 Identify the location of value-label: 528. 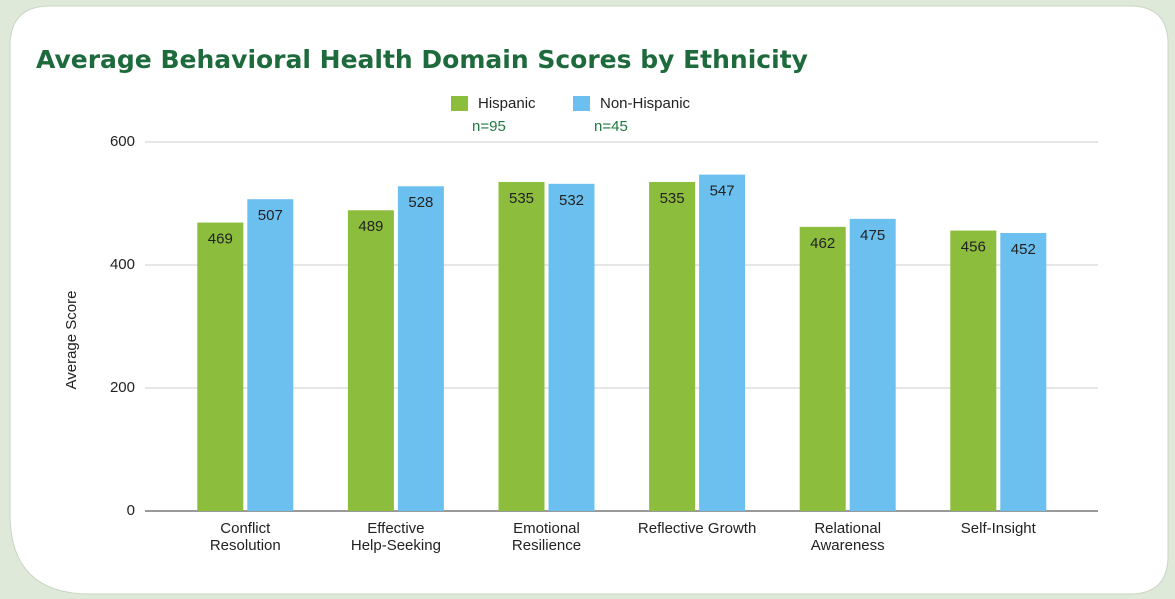
(420, 202).